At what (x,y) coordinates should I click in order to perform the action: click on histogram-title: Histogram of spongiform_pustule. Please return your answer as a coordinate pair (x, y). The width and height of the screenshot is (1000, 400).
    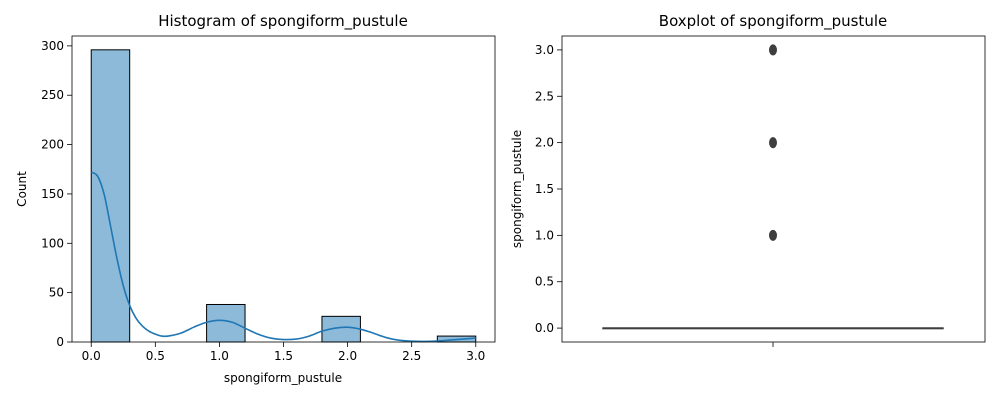
    Looking at the image, I should click on (283, 21).